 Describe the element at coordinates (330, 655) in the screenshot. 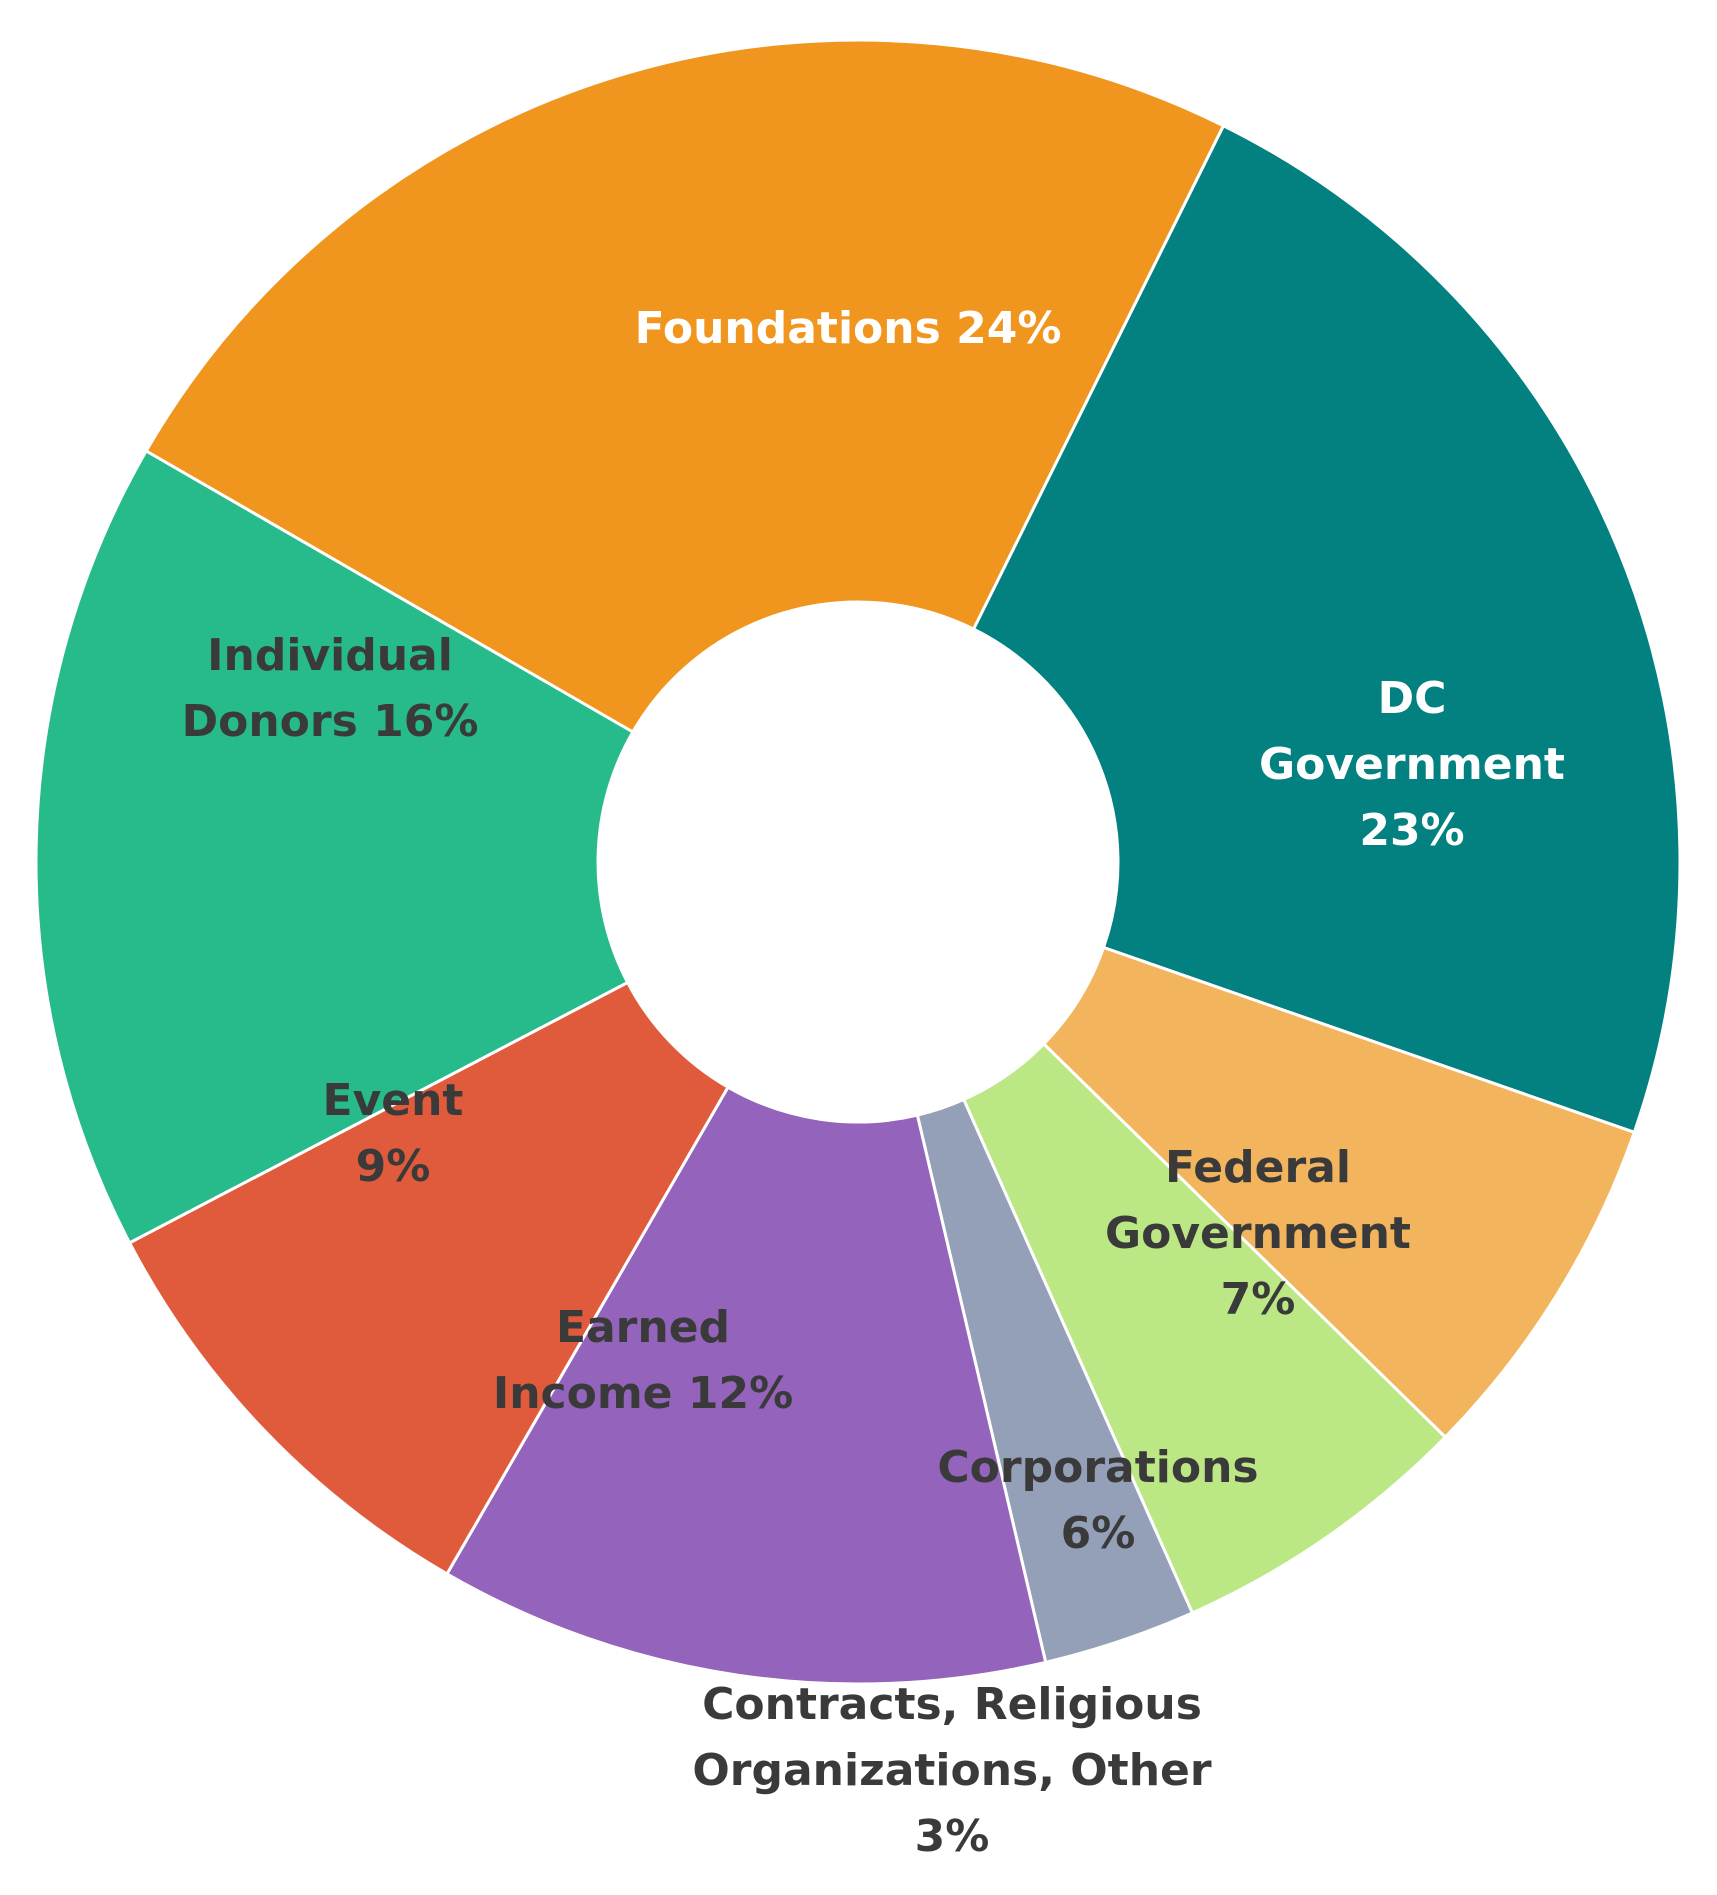

I see `slice-label-line: Individual` at that location.